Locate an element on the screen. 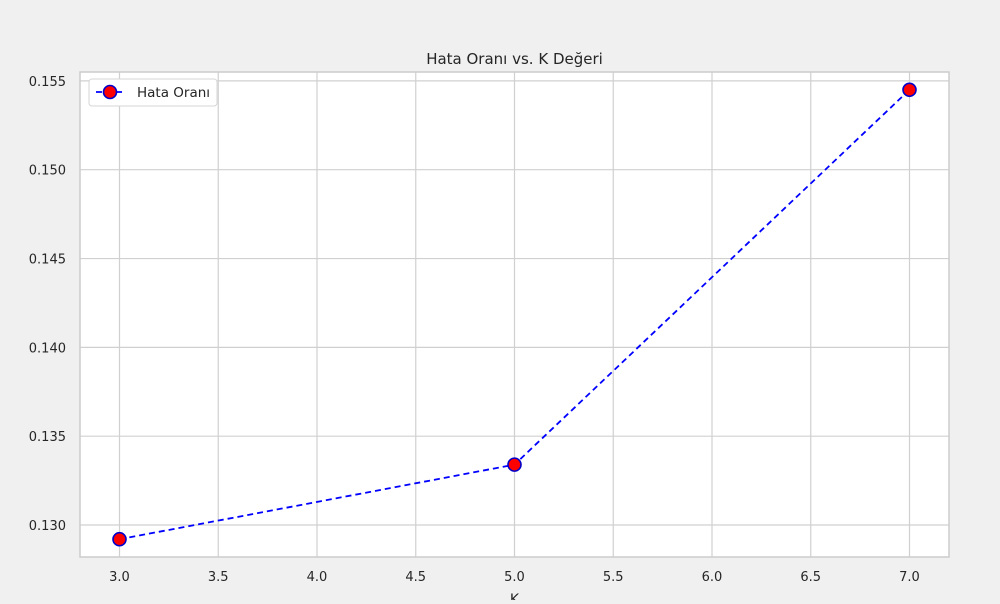  y-tick-label: 0.135 is located at coordinates (47, 437).